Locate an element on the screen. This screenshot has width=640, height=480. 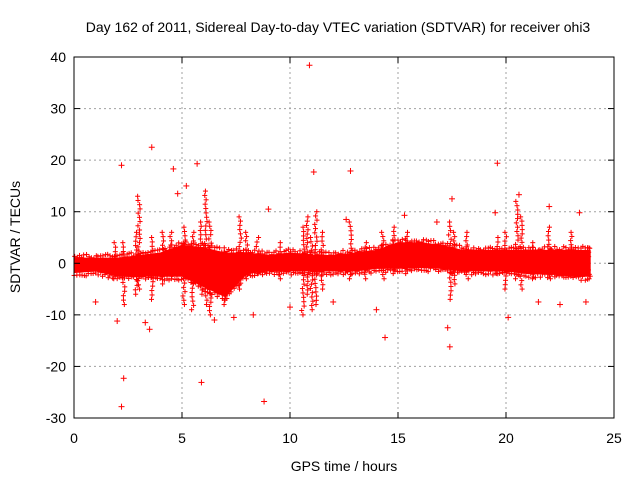
y-tick-label: 30 is located at coordinates (58, 109).